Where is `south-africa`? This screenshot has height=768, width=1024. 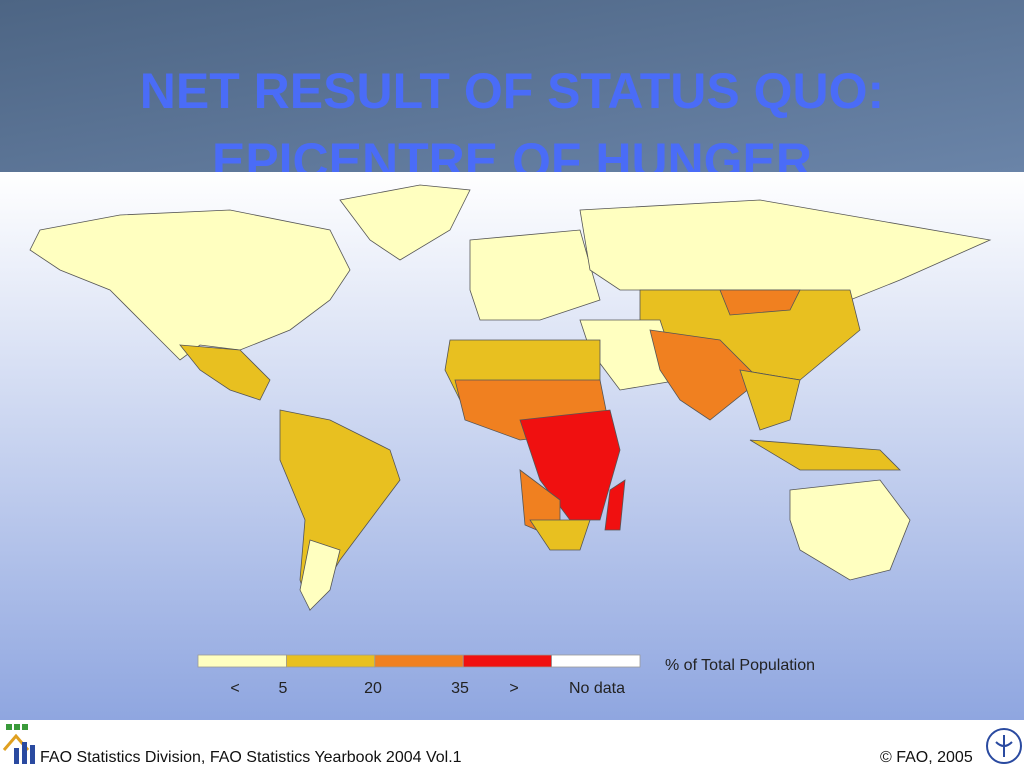
south-africa is located at coordinates (560, 535).